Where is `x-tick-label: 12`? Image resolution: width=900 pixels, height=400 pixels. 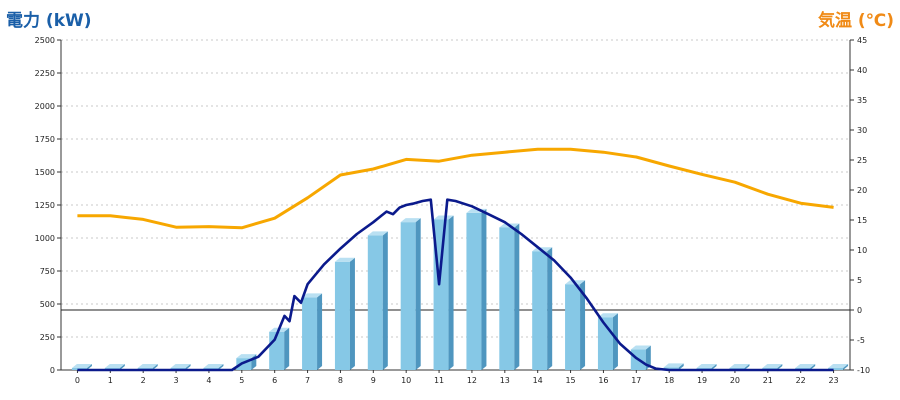 x-tick-label: 12 is located at coordinates (472, 380).